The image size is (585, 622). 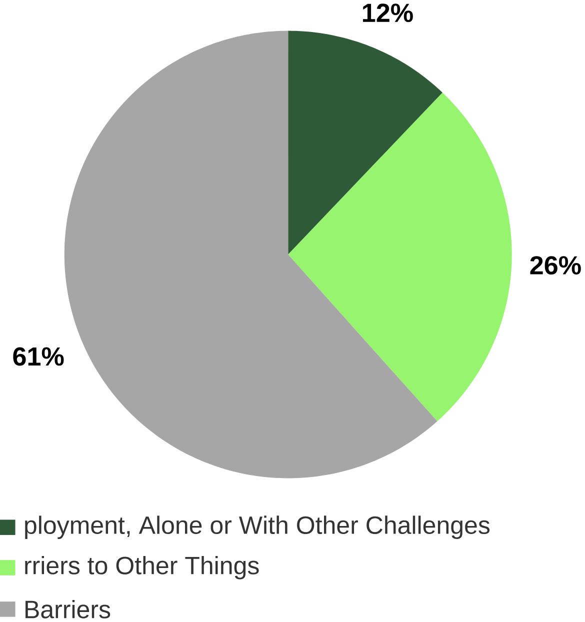 I want to click on data-label: 61%, so click(x=38, y=356).